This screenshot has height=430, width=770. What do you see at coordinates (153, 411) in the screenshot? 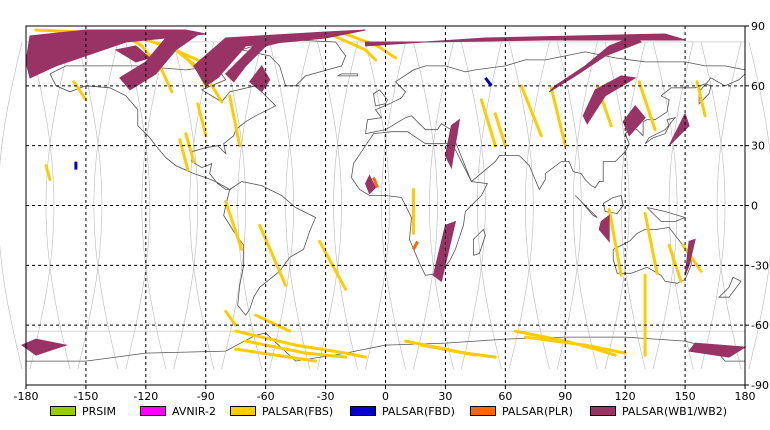
I see `legend-swatch-avnir2` at bounding box center [153, 411].